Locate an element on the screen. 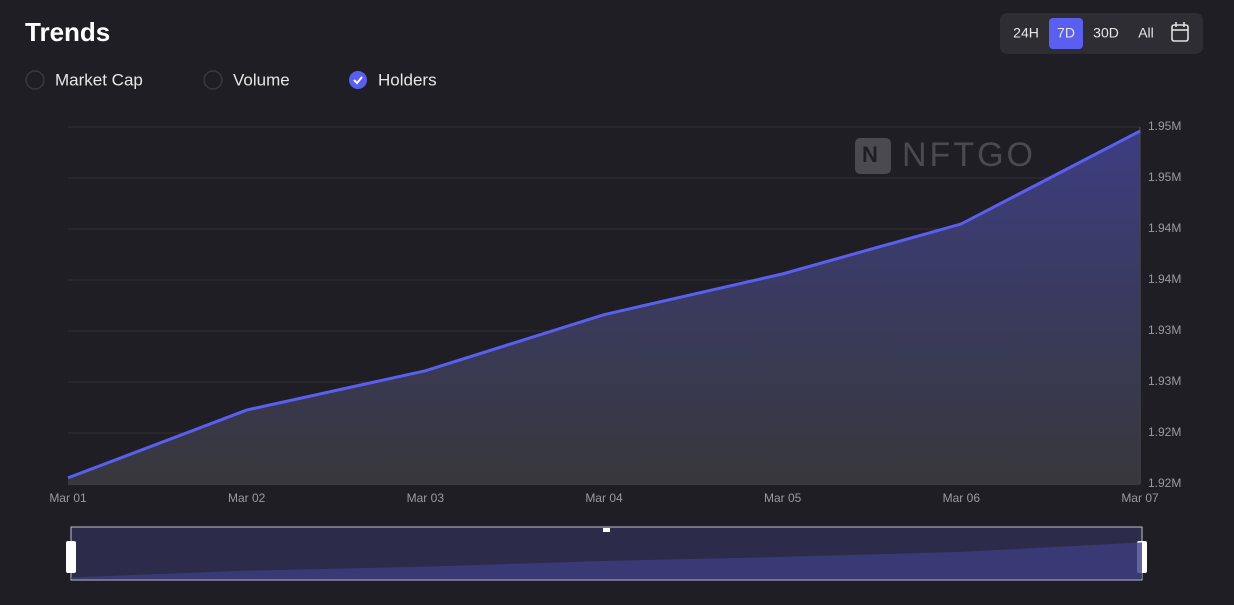 The image size is (1234, 605). check-mark is located at coordinates (358, 80).